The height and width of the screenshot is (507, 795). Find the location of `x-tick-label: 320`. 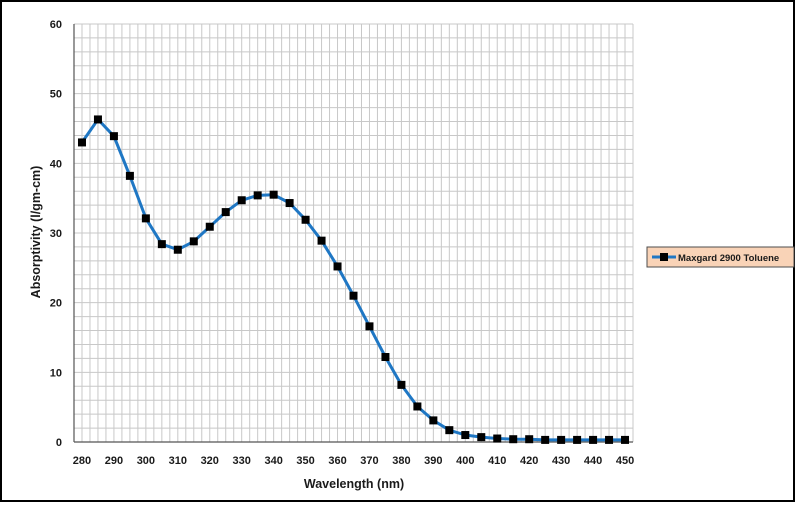

x-tick-label: 320 is located at coordinates (210, 461).